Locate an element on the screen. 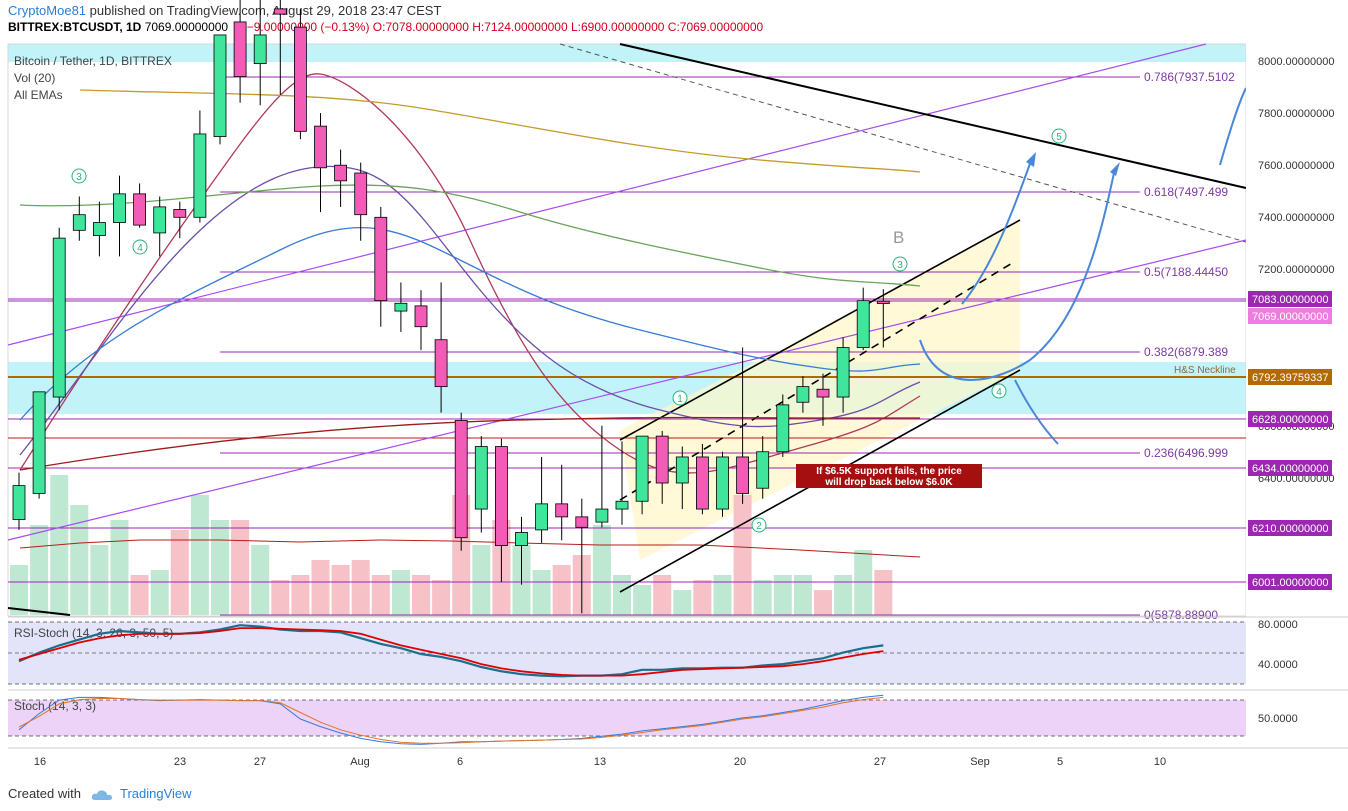  fib-level-label: 0.786(7937.5102 is located at coordinates (1189, 77).